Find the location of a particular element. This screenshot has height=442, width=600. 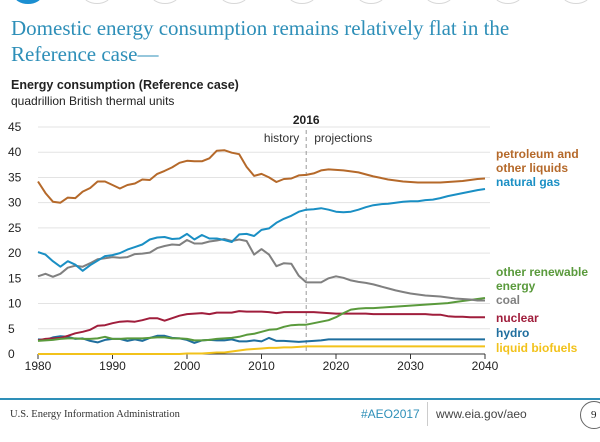

y-tick-label: 30 is located at coordinates (15, 203).